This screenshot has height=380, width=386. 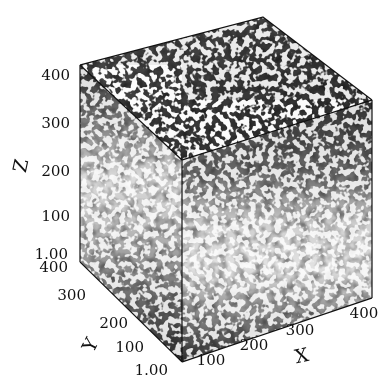 What do you see at coordinates (55, 171) in the screenshot?
I see `z-tick-label: 200` at bounding box center [55, 171].